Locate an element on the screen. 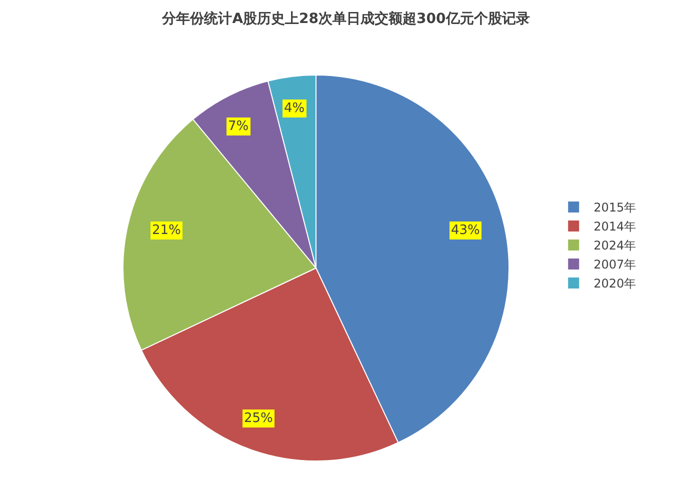 Image resolution: width=692 pixels, height=490 pixels. chart-title: 分年份统计A股历史上28次单日成交额超300亿元个股记录 is located at coordinates (345, 18).